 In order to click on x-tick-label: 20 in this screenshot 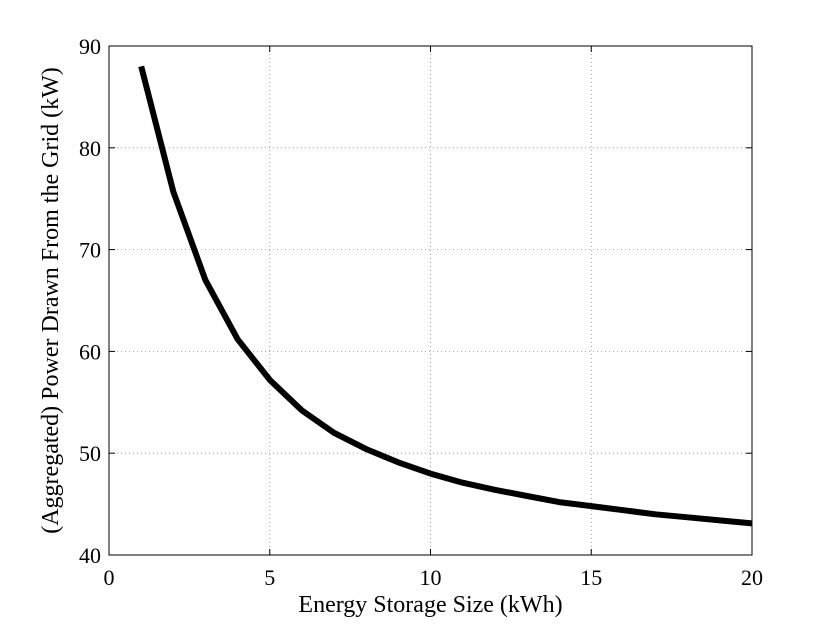, I will do `click(752, 577)`.